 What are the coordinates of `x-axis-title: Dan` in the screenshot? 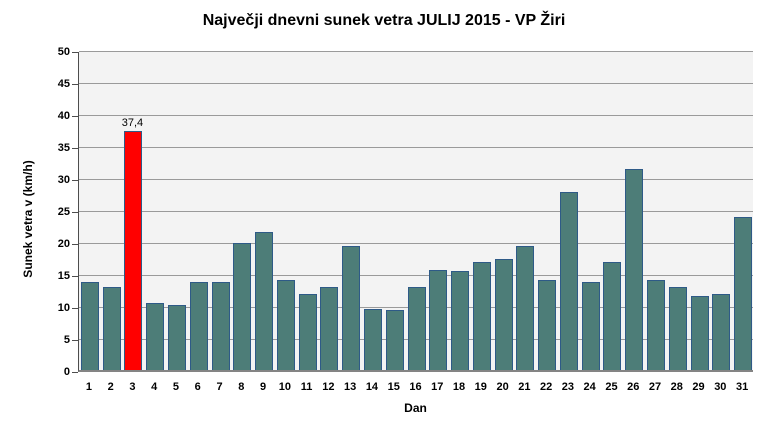 It's located at (415, 408).